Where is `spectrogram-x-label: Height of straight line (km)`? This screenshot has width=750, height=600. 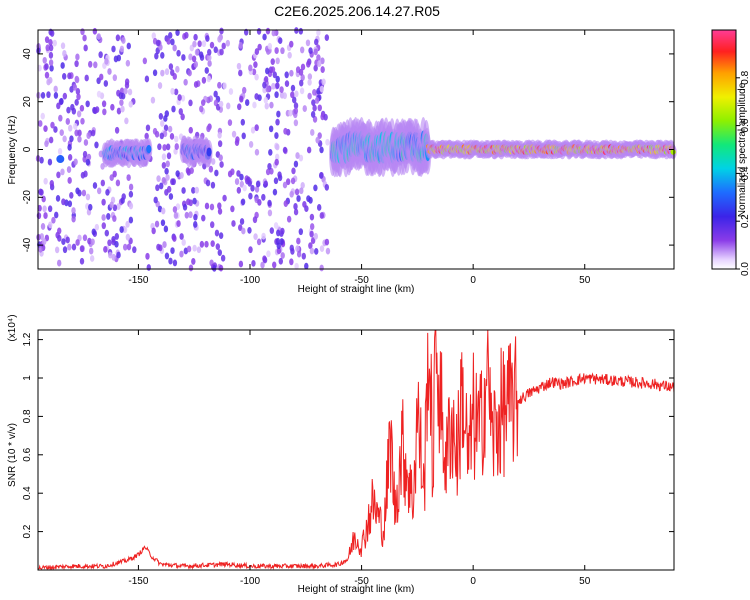 spectrogram-x-label: Height of straight line (km) is located at coordinates (356, 289).